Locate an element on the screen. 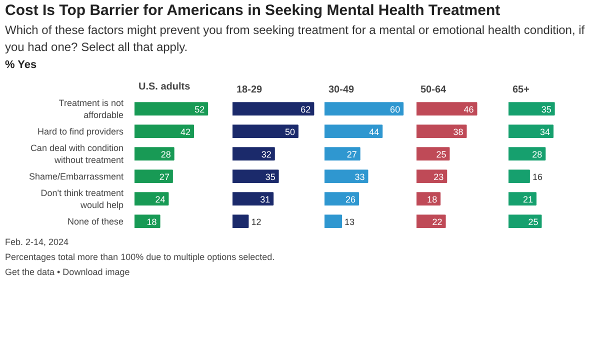 The height and width of the screenshot is (346, 602). data-label: 32 is located at coordinates (266, 154).